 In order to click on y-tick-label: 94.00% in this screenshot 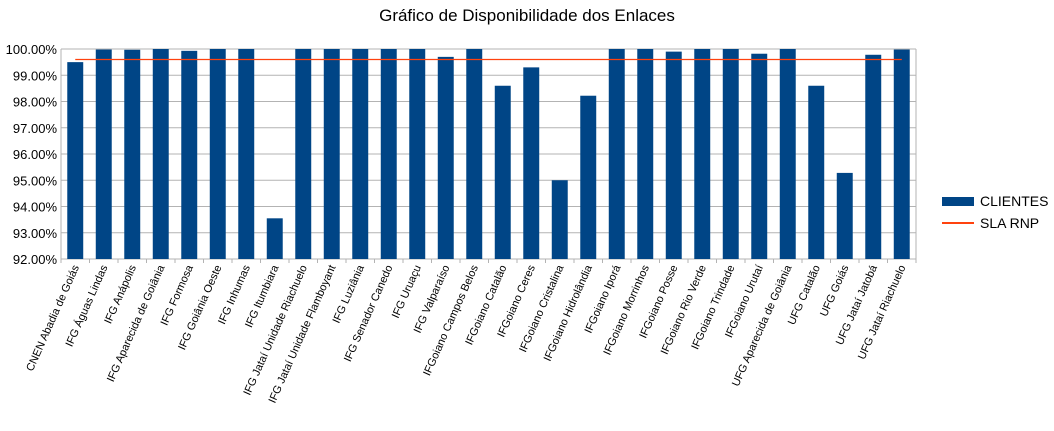, I will do `click(35, 207)`.